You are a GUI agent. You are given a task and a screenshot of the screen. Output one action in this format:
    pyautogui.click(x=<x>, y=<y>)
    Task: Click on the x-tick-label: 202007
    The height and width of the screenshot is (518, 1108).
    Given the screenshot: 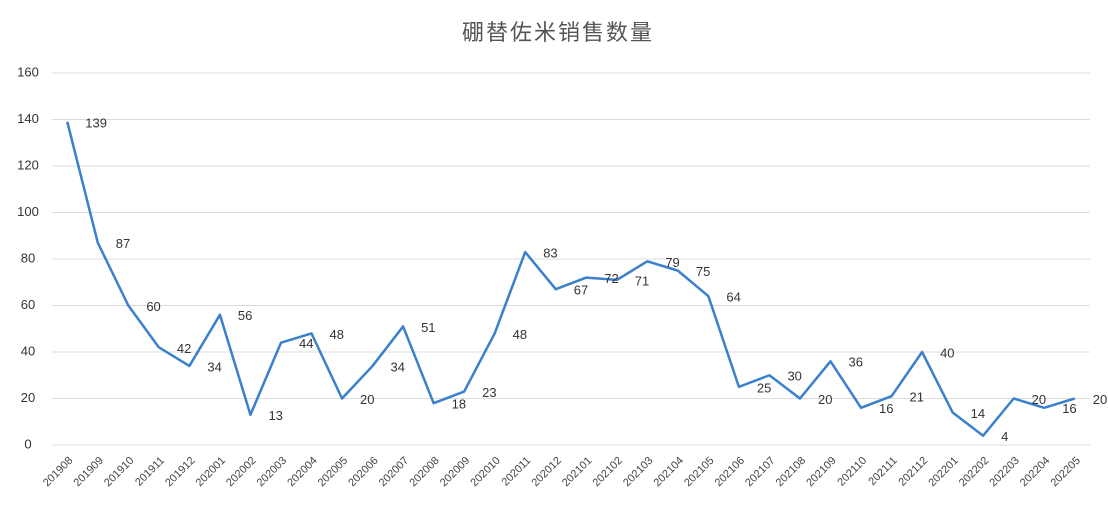 What is the action you would take?
    pyautogui.click(x=394, y=472)
    